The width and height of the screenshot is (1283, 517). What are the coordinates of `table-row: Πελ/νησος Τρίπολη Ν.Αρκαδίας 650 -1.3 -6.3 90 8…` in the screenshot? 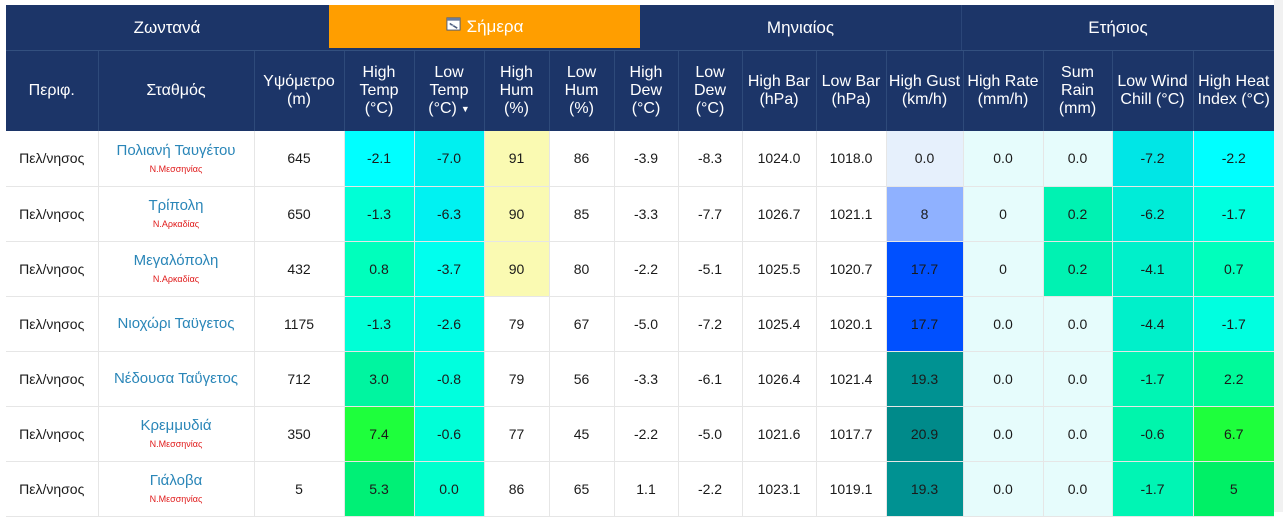 It's located at (640, 214).